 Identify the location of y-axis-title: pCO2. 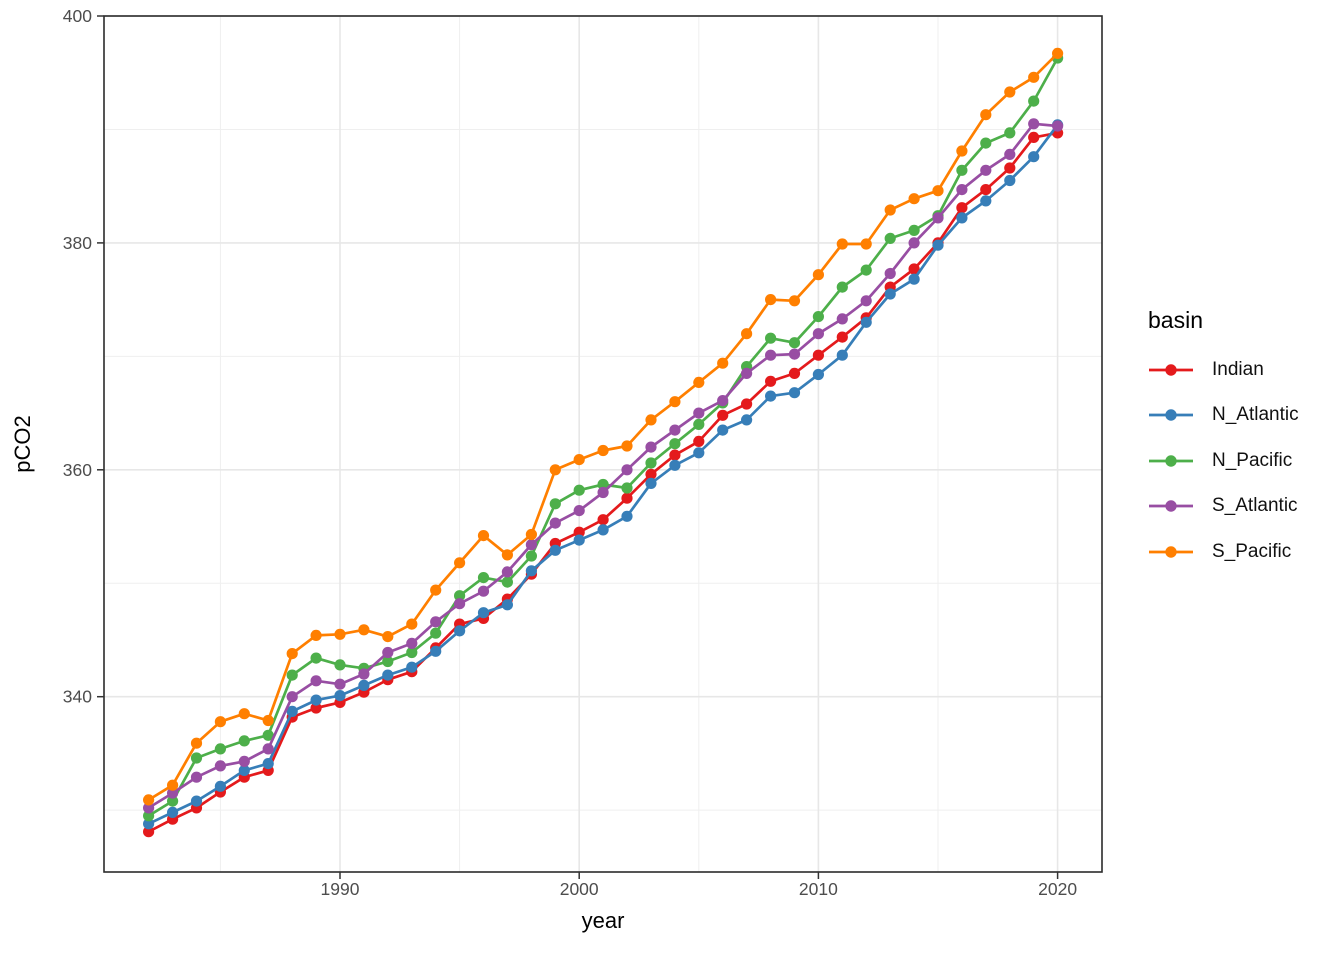
(22, 443).